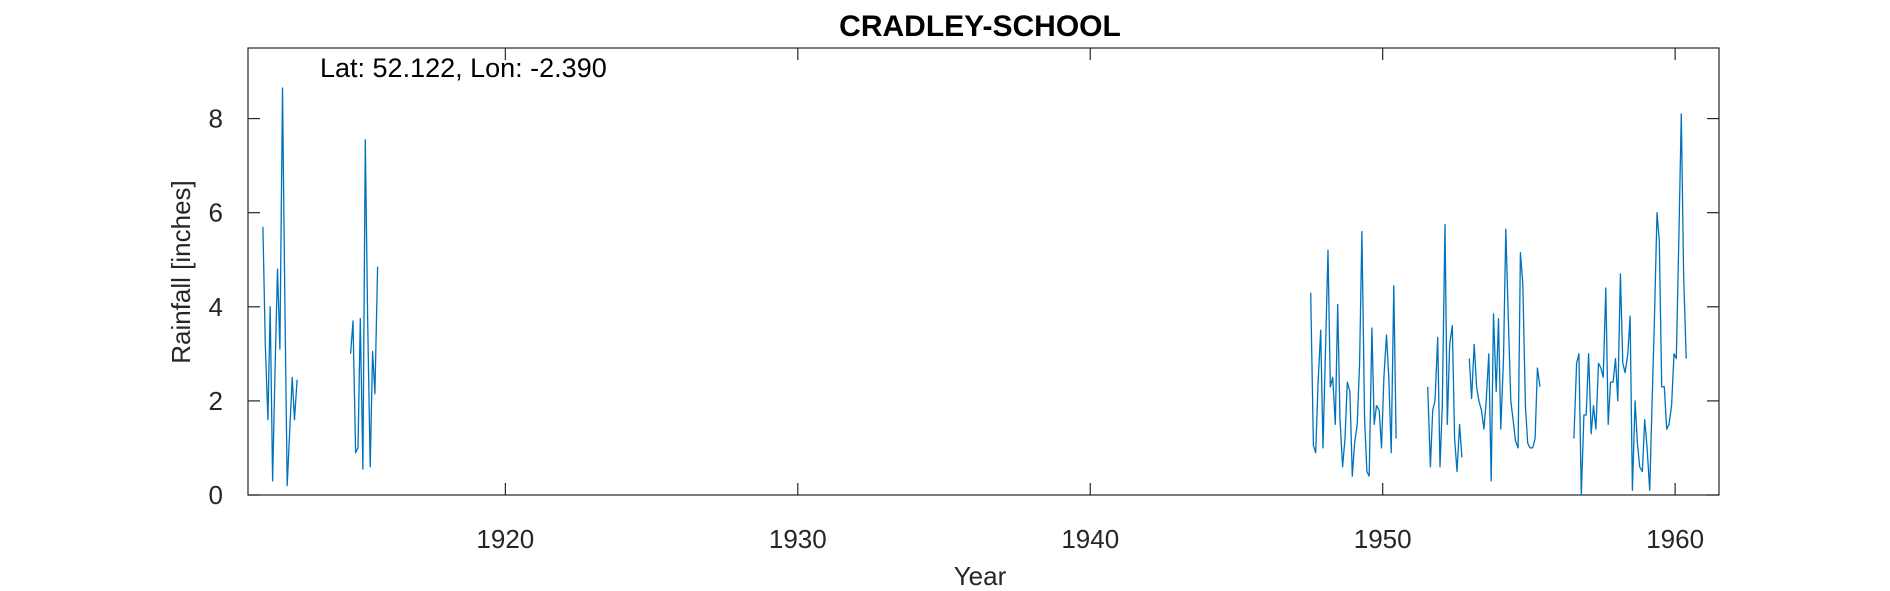 The height and width of the screenshot is (591, 1890). What do you see at coordinates (216, 119) in the screenshot?
I see `y-tick-label: 8` at bounding box center [216, 119].